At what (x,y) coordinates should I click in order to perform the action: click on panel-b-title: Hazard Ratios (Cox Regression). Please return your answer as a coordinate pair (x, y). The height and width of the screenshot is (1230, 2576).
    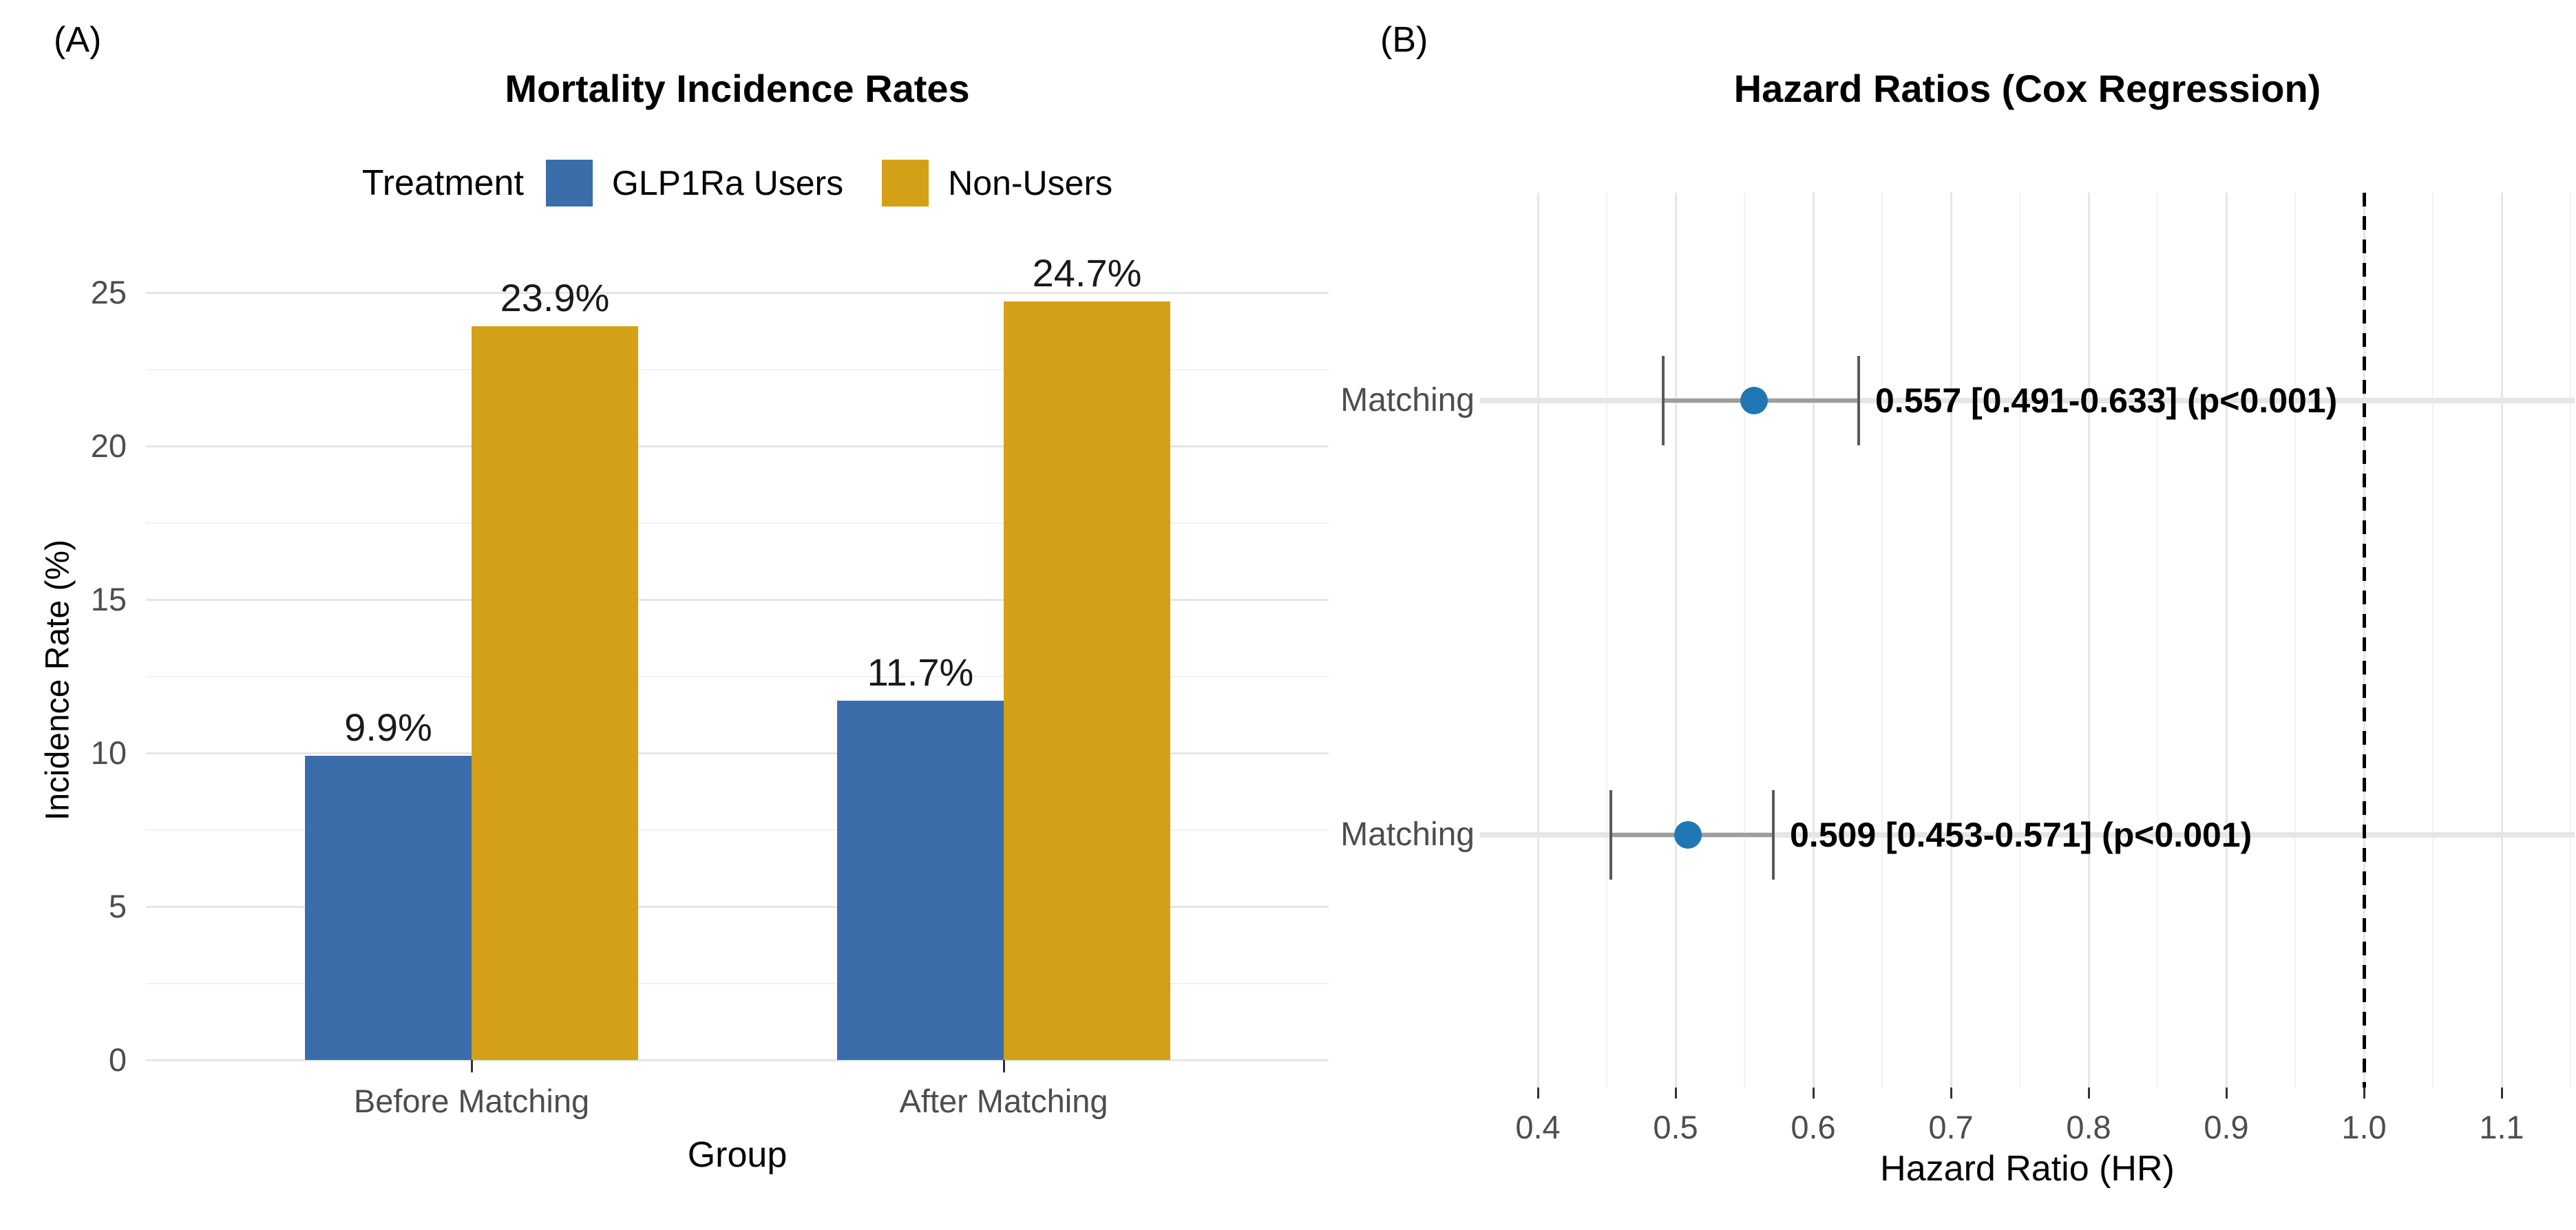
    Looking at the image, I should click on (2027, 88).